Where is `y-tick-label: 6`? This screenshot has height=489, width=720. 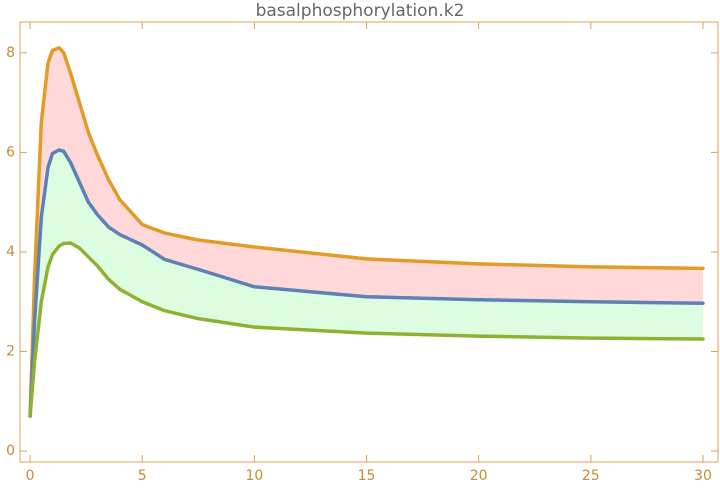
y-tick-label: 6 is located at coordinates (10, 152).